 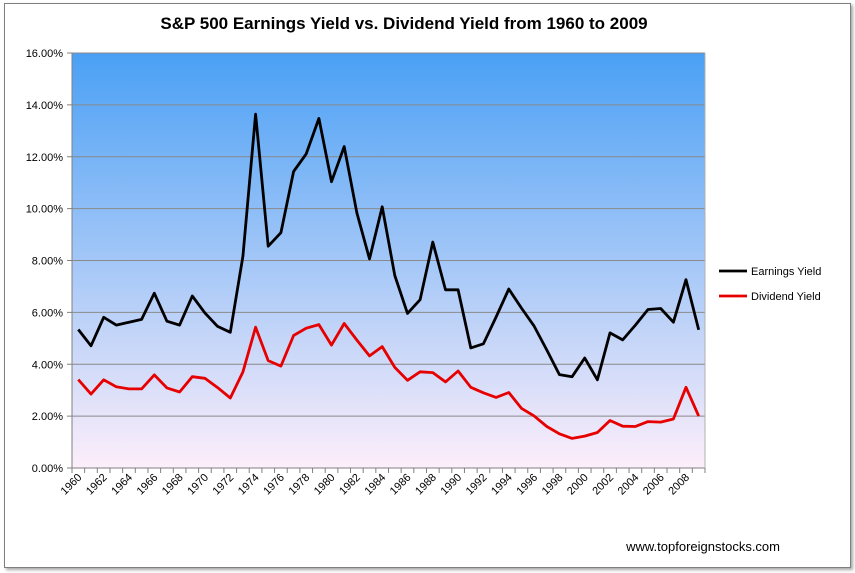 What do you see at coordinates (477, 485) in the screenshot?
I see `x-tick-label: 1992` at bounding box center [477, 485].